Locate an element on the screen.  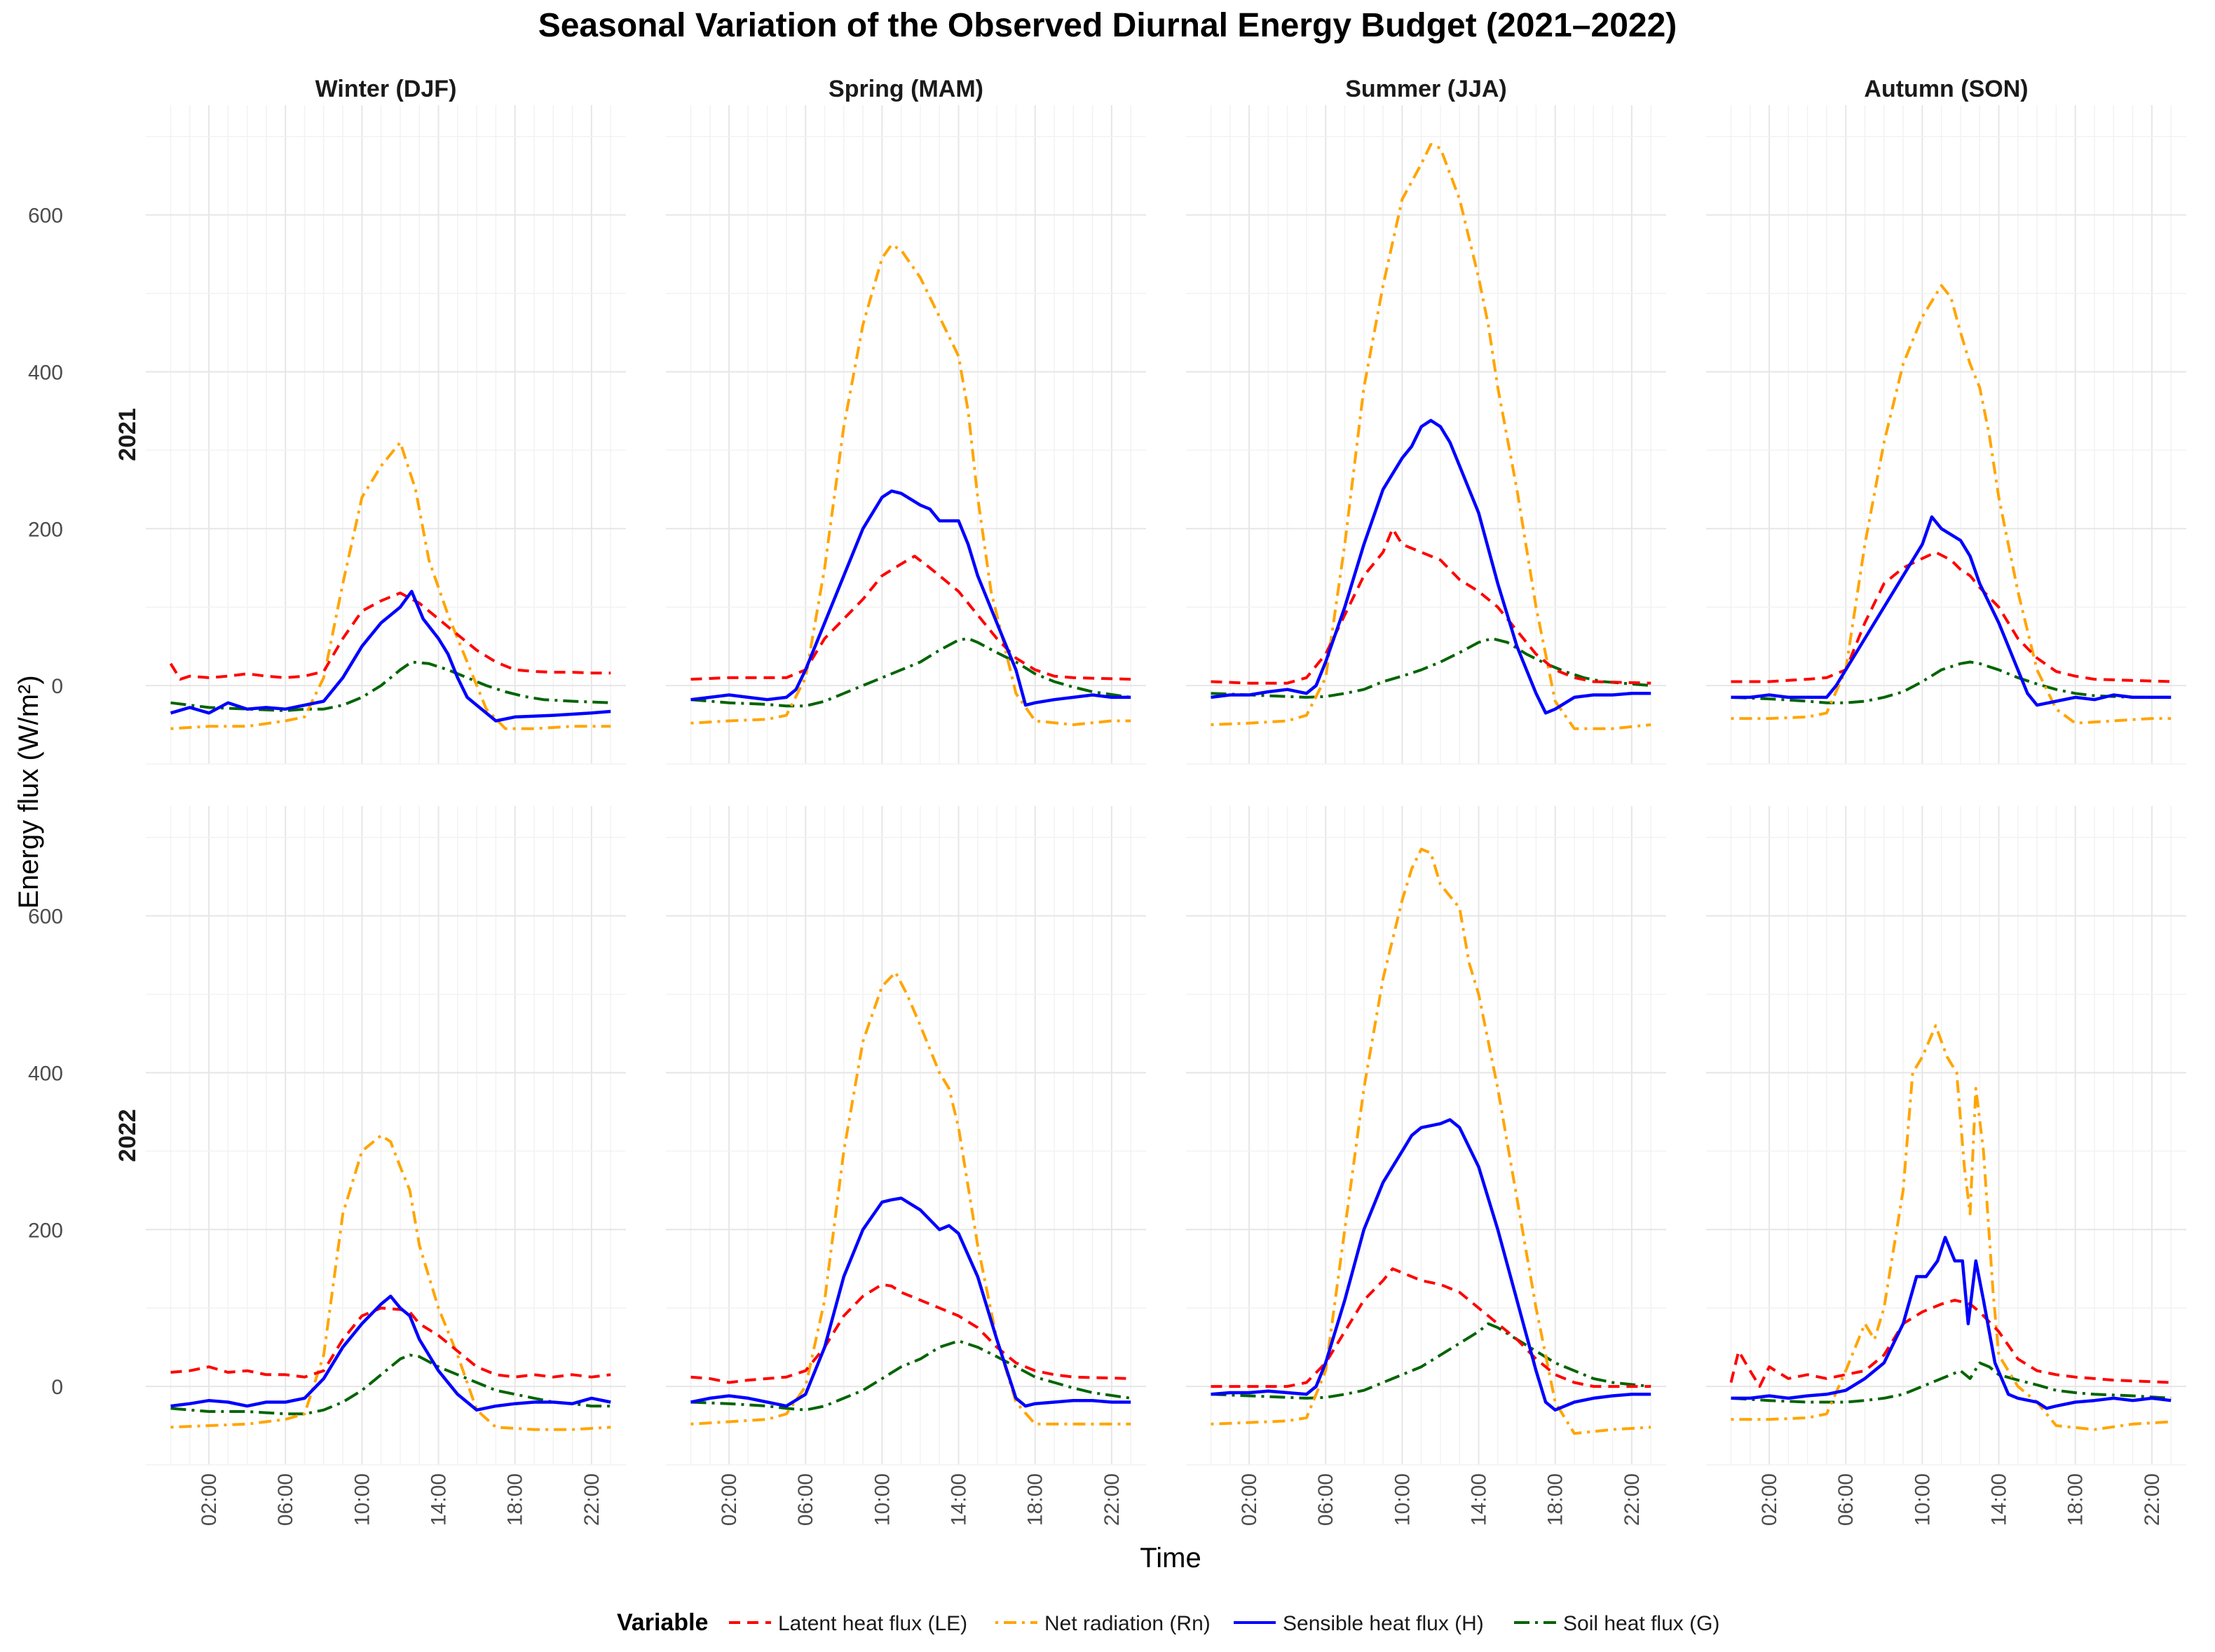
legend-label: Soil heat flux (G) is located at coordinates (1641, 1623).